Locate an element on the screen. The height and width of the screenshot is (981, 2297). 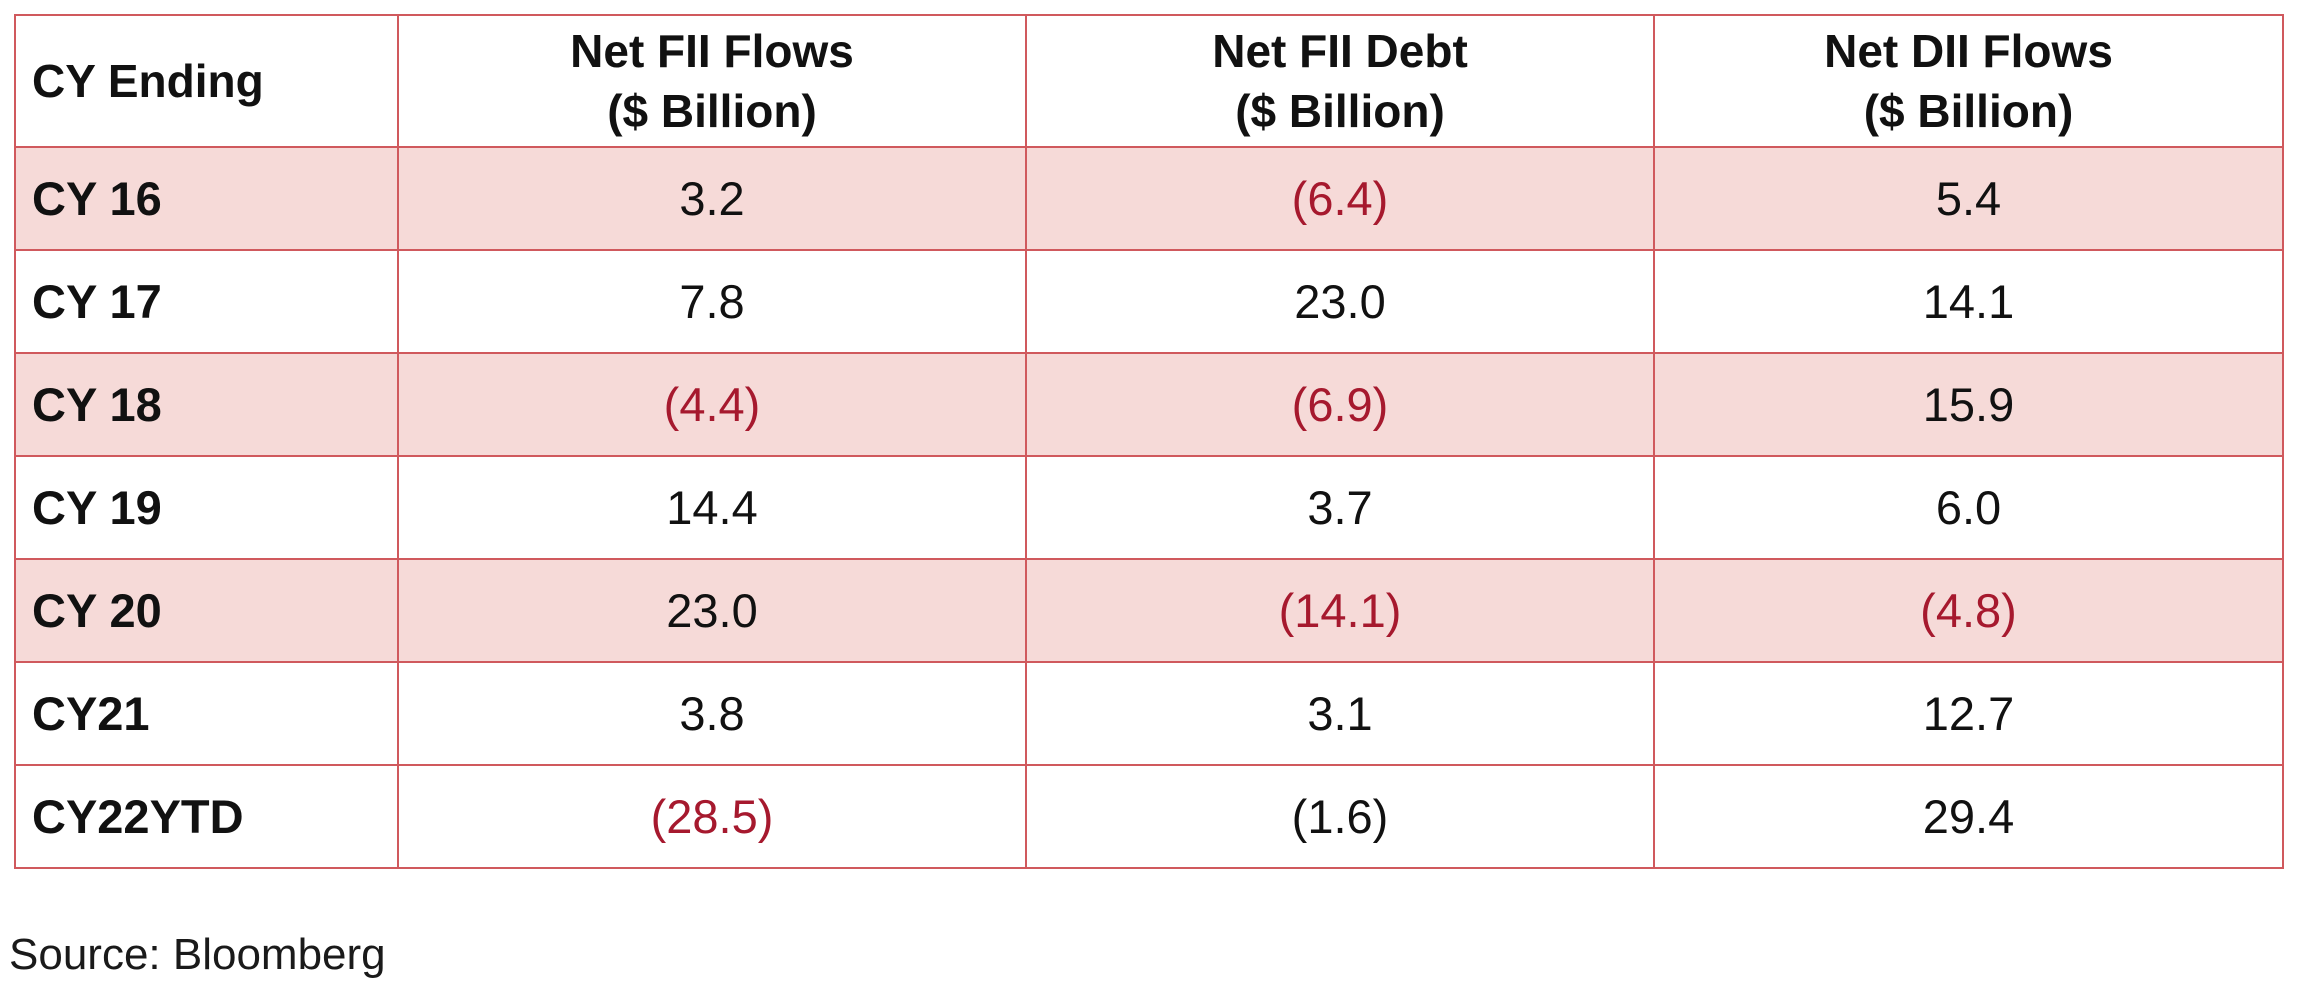
cell-net-fii-flows: 23.0 is located at coordinates (712, 610).